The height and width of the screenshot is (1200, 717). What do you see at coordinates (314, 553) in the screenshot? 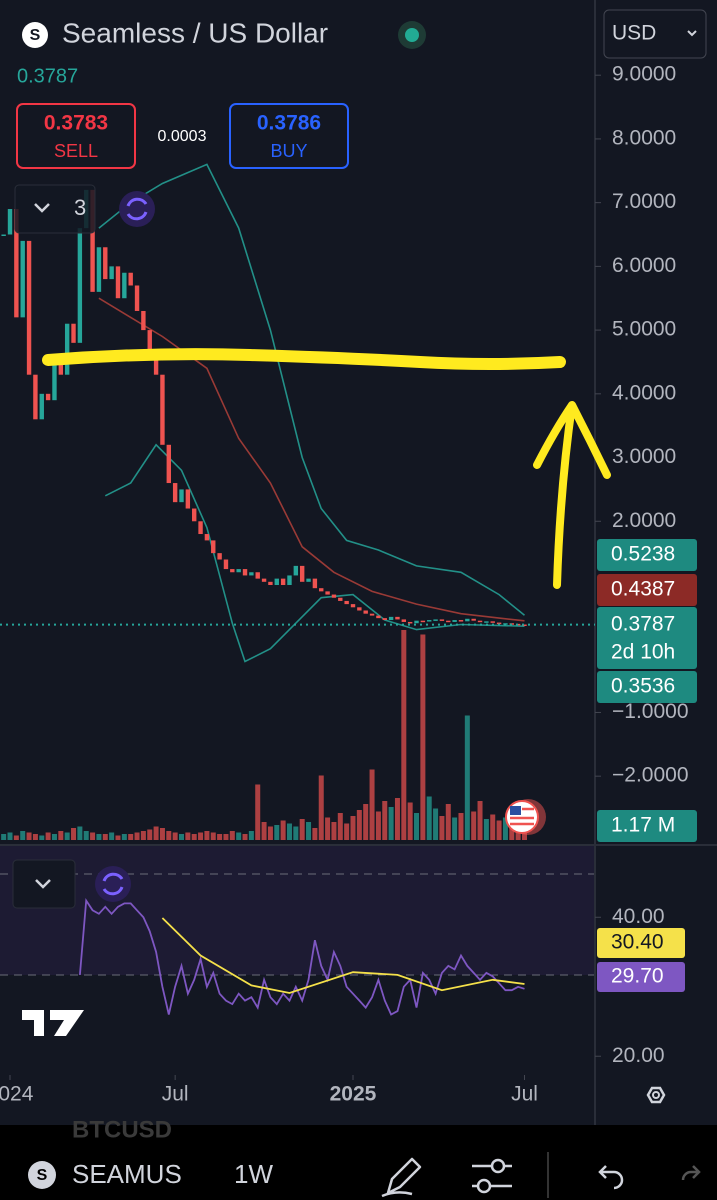
I see `band-line` at bounding box center [314, 553].